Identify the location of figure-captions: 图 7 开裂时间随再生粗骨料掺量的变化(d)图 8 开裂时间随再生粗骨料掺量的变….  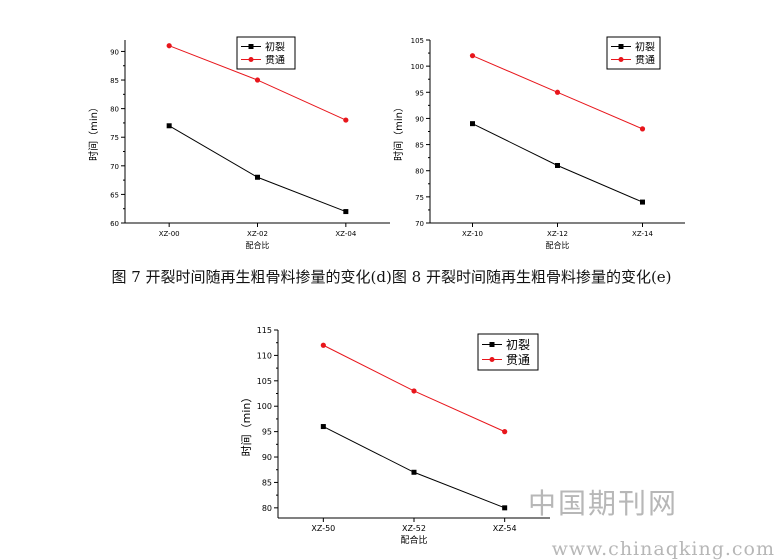
(391, 276).